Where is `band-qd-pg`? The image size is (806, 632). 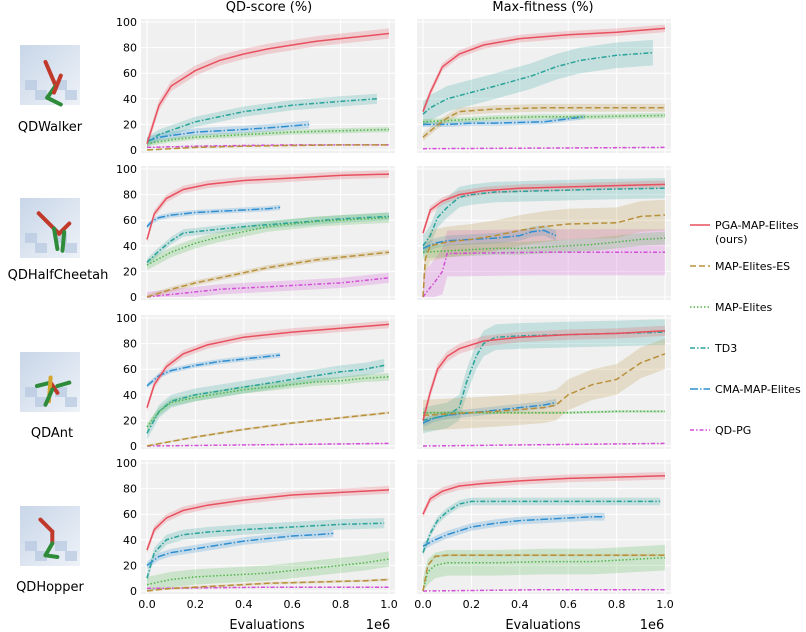
band-qd-pg is located at coordinates (544, 263).